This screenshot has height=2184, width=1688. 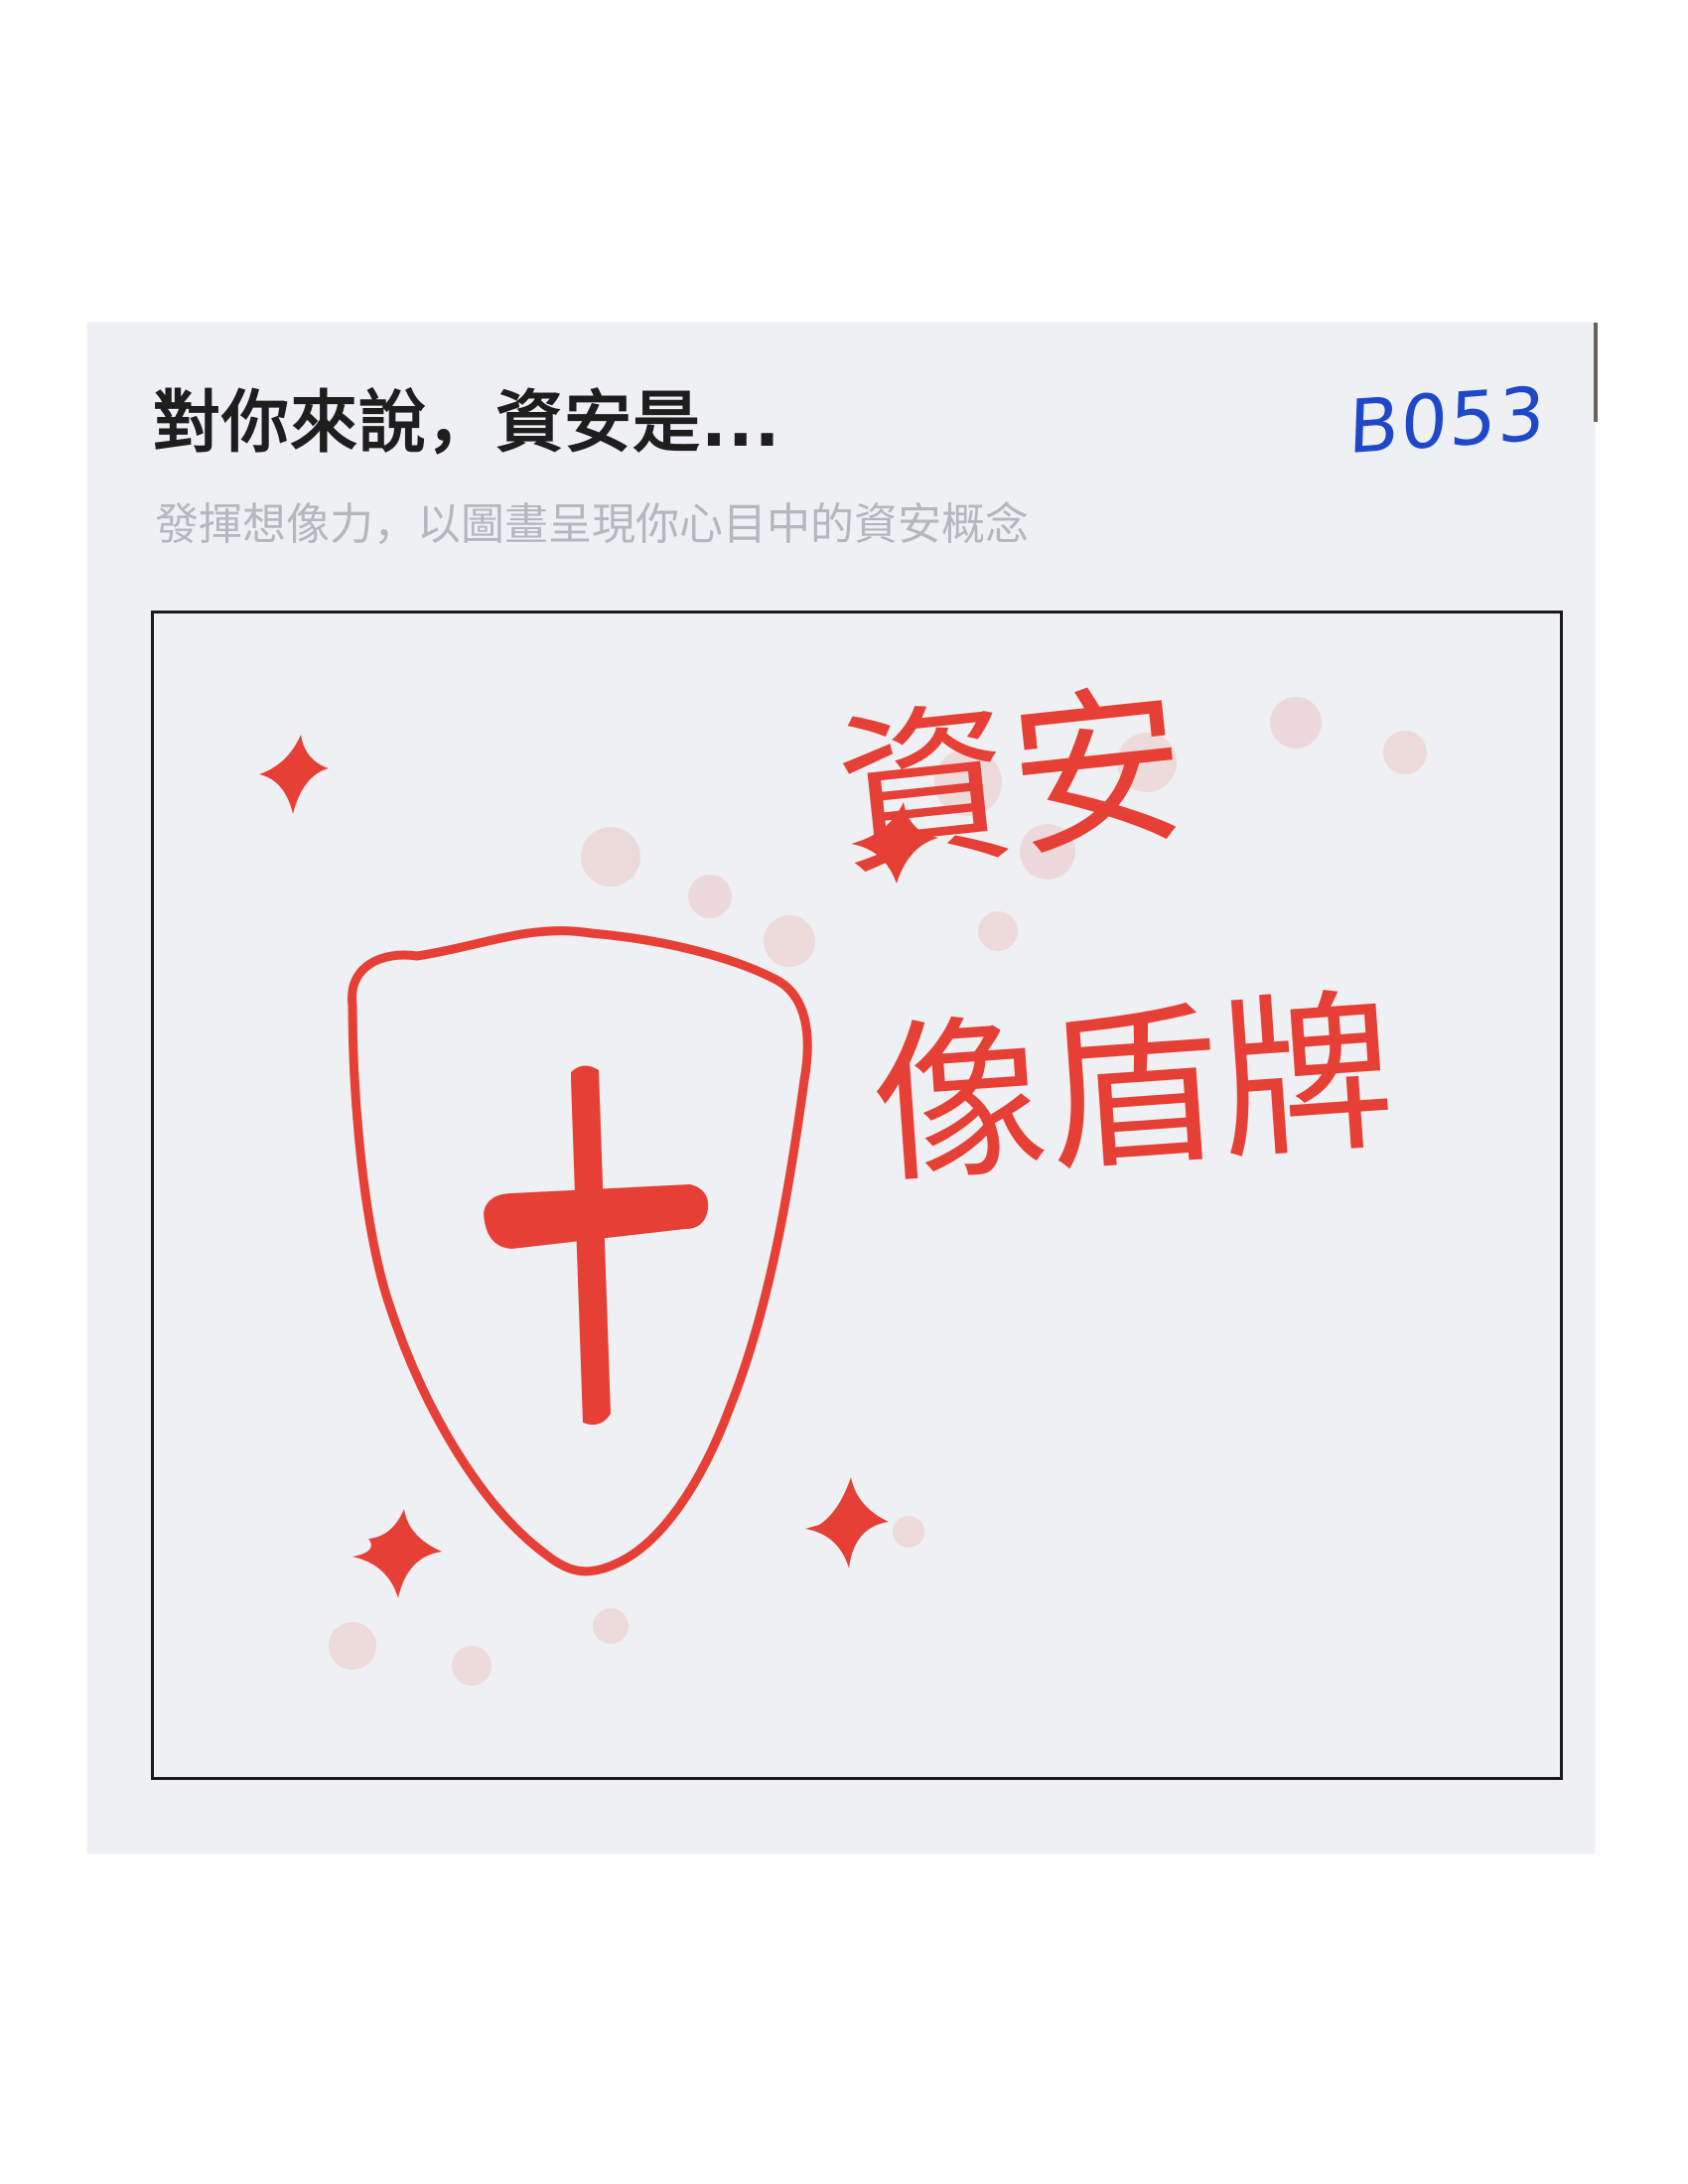 I want to click on sparkle-icon-top-right, so click(x=894, y=843).